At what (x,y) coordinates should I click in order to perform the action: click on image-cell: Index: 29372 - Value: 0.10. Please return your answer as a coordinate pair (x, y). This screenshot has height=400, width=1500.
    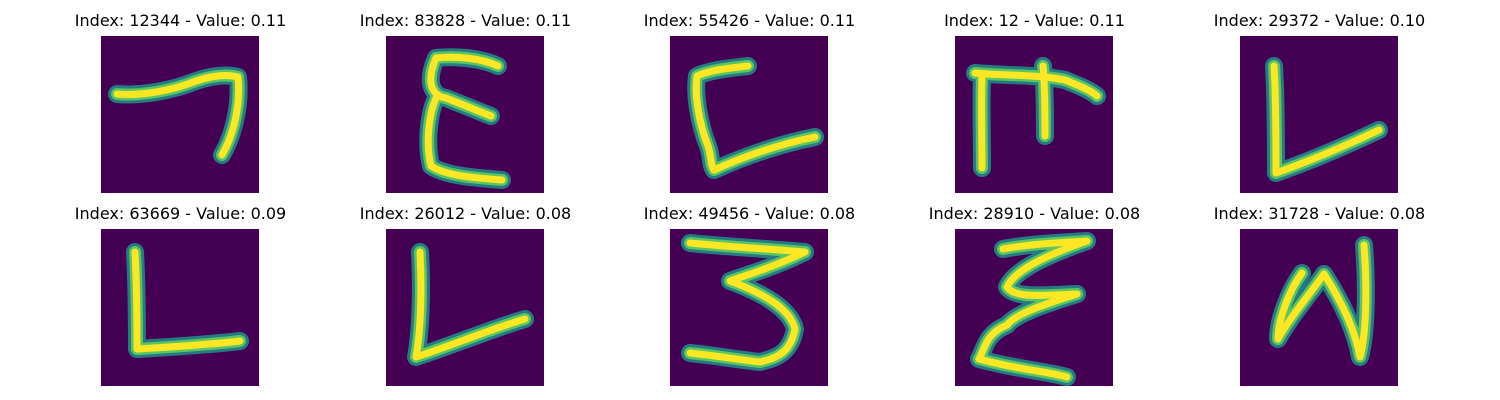
    Looking at the image, I should click on (1319, 102).